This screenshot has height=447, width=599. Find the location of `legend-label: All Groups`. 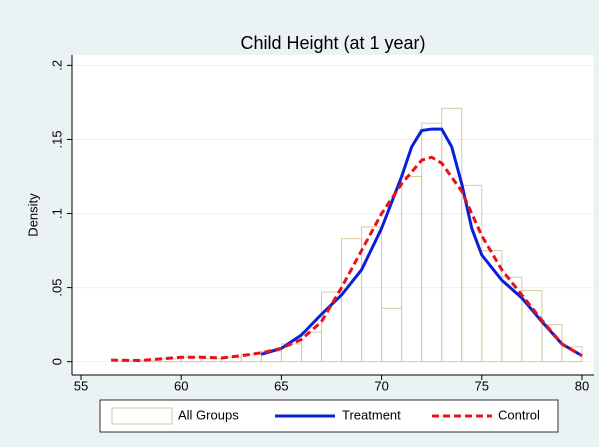

legend-label: All Groups is located at coordinates (208, 414).